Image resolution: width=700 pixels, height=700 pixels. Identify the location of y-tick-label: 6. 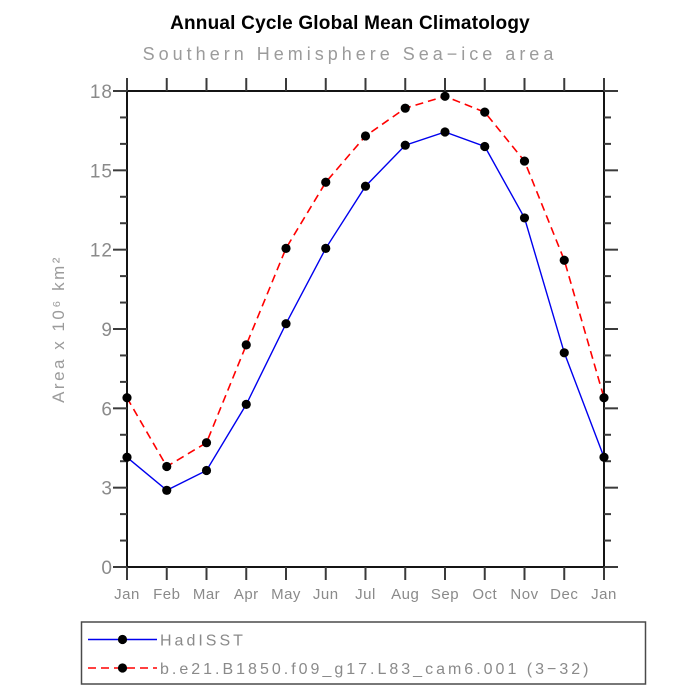
(107, 409).